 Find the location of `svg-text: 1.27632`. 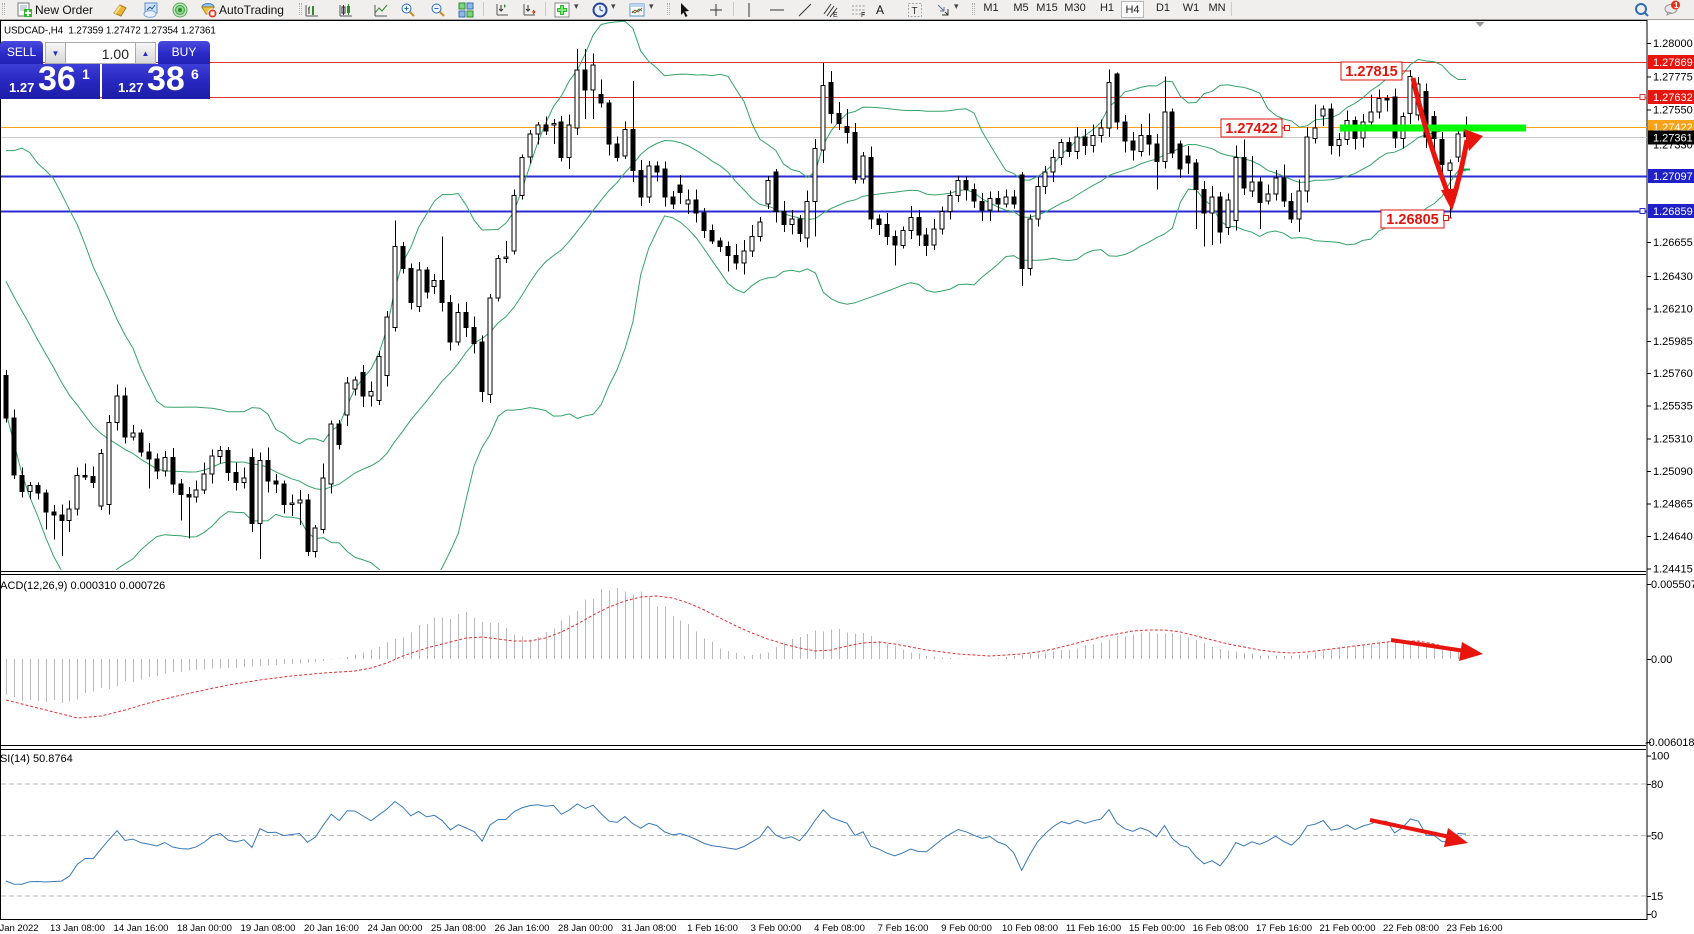

svg-text: 1.27632 is located at coordinates (1673, 98).